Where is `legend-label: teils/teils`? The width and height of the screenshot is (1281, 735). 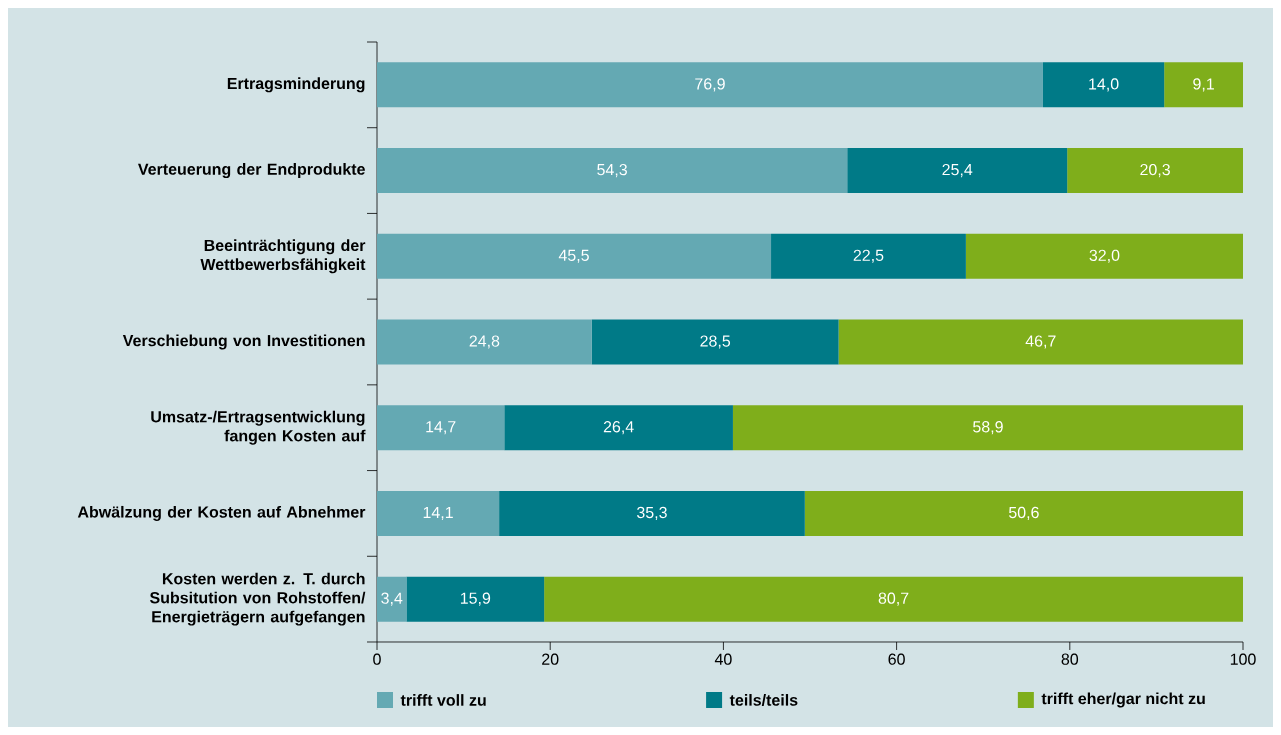
legend-label: teils/teils is located at coordinates (763, 700).